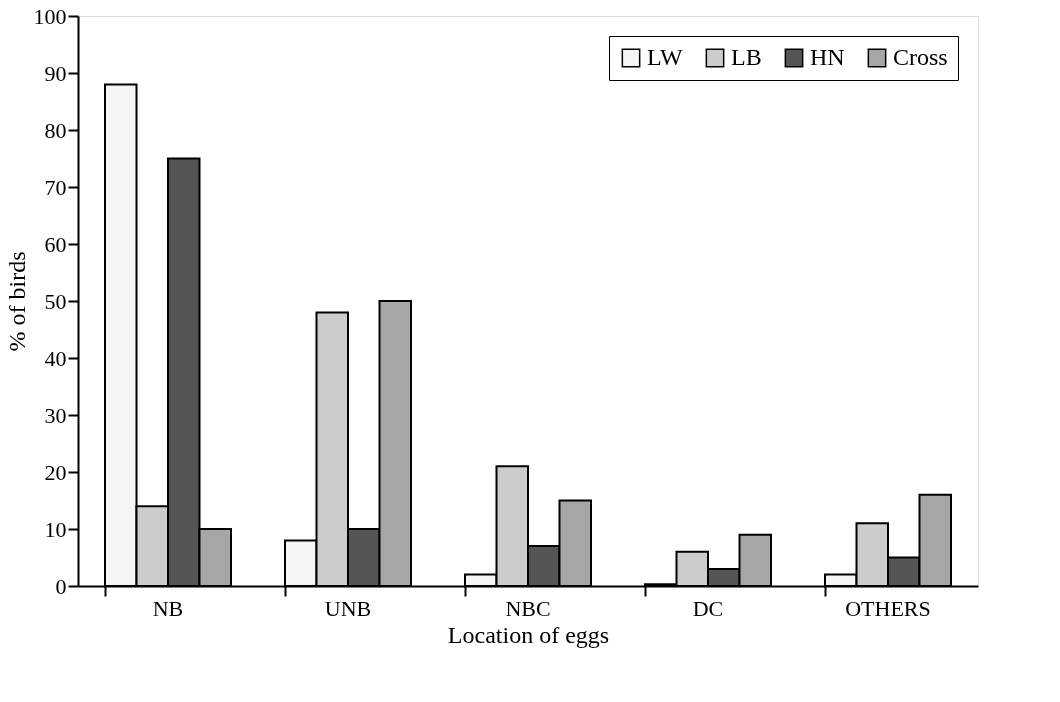  I want to click on y-tick-label: 80, so click(55, 130).